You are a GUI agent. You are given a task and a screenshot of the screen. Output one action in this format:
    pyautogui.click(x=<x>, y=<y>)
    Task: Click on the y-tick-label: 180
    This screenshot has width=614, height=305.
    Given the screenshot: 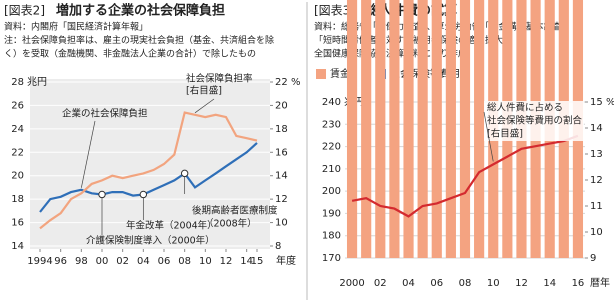 What is the action you would take?
    pyautogui.click(x=331, y=236)
    